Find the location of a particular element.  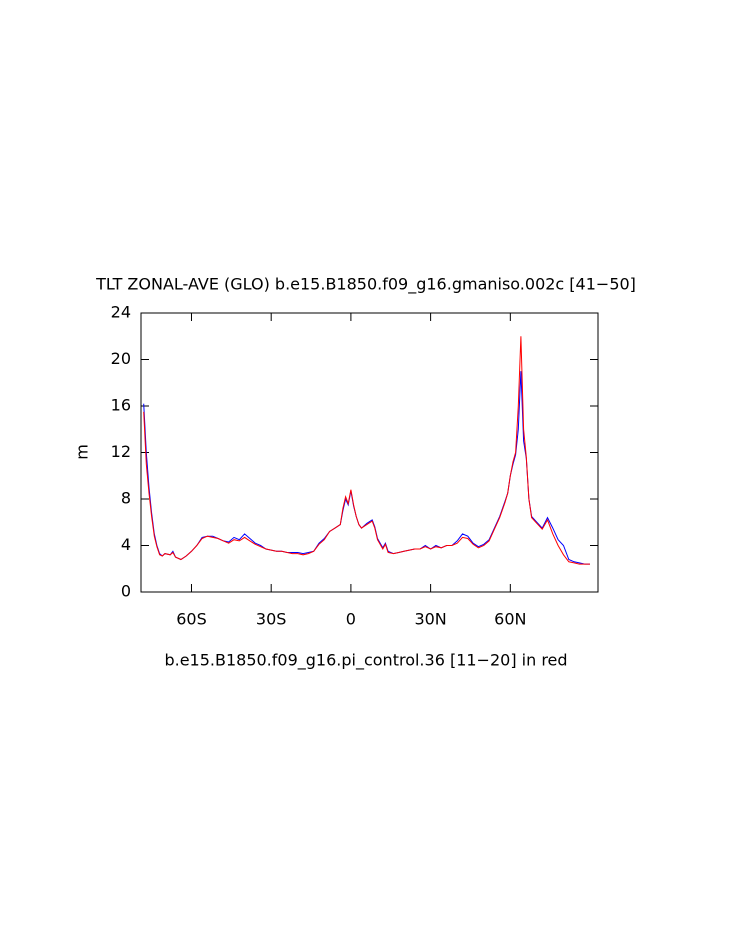

x-tick-label: 60S is located at coordinates (191, 619).